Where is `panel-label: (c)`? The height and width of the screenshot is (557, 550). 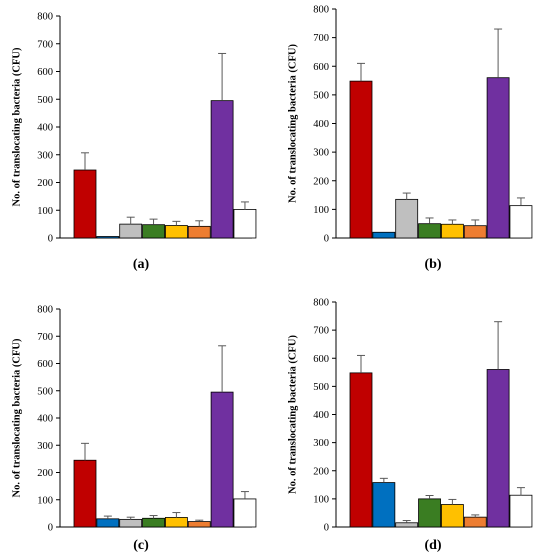
panel-label: (c) is located at coordinates (141, 545).